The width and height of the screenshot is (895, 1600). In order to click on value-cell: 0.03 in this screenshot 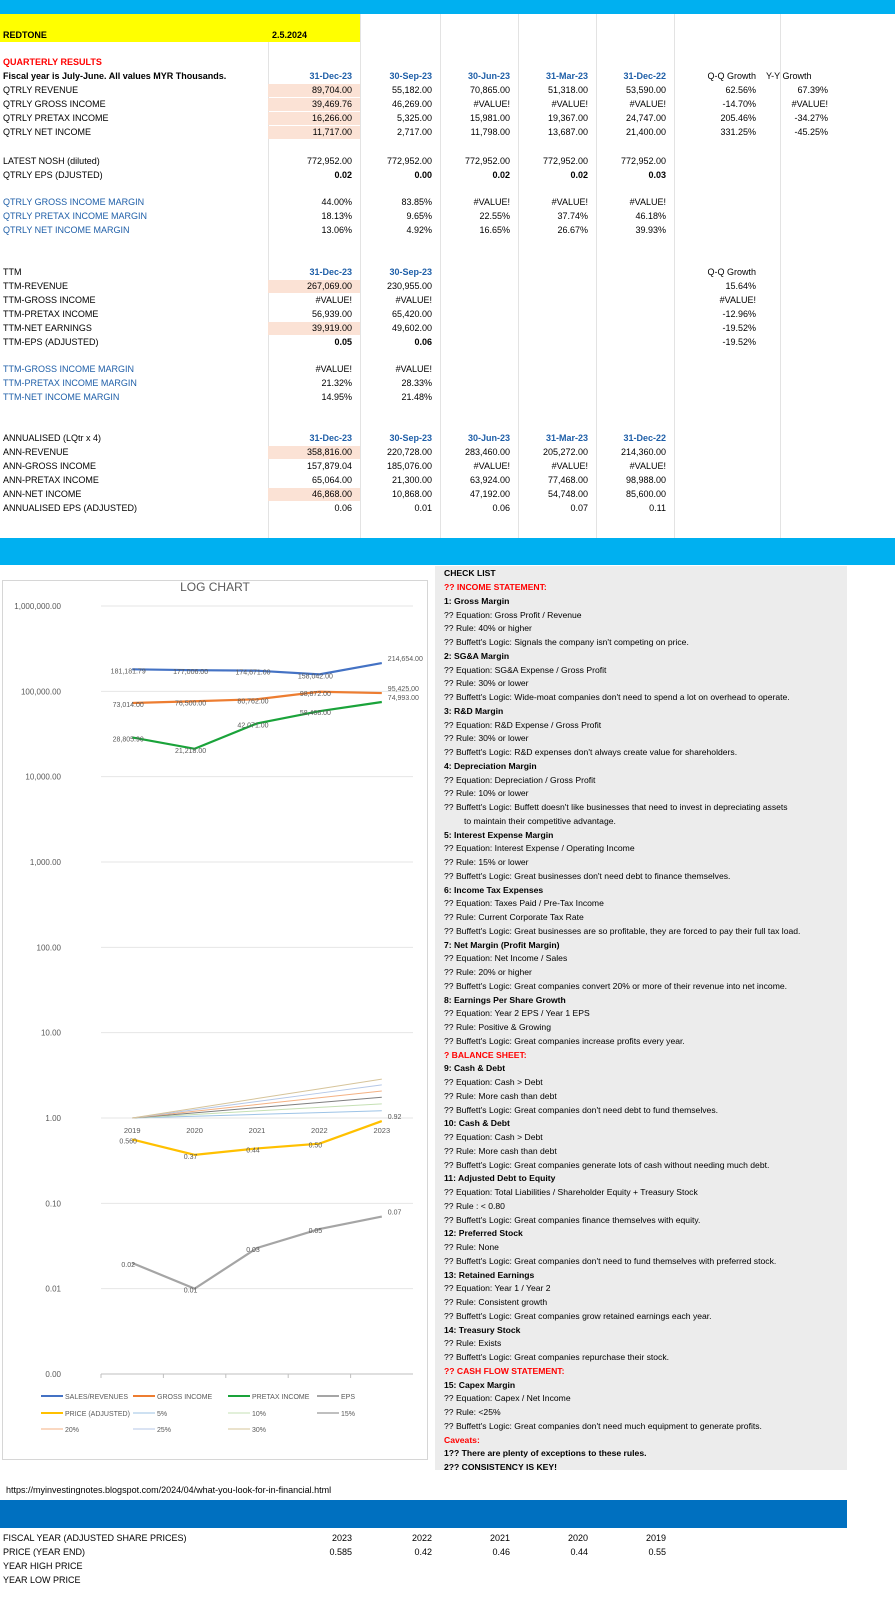, I will do `click(657, 175)`.